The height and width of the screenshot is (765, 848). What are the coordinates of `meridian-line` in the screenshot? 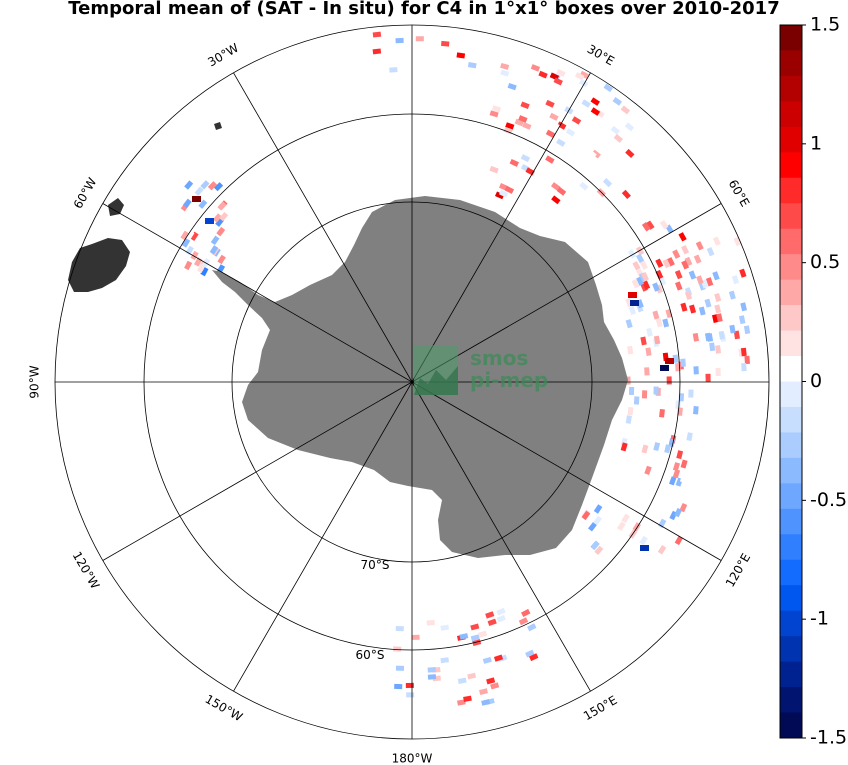 It's located at (323, 536).